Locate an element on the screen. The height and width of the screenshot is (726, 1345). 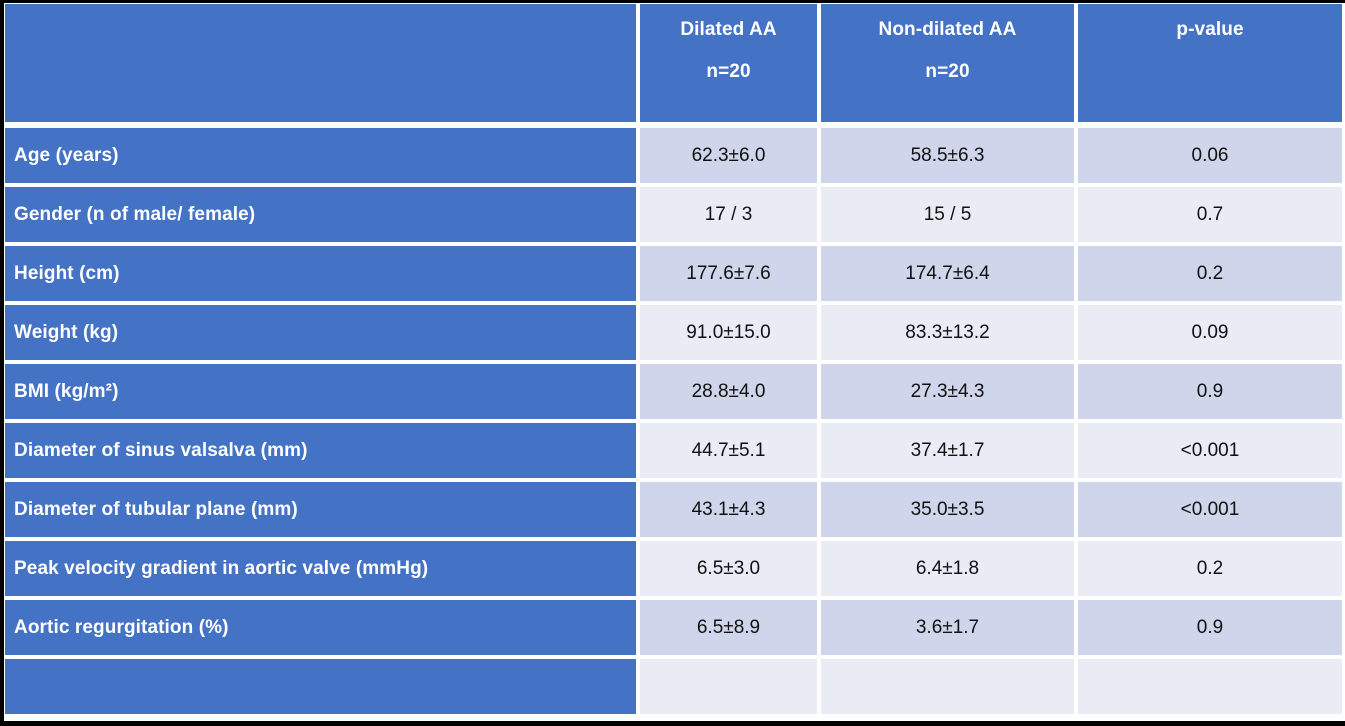
column-header-non-dilated: Non-dilated AA n=20 is located at coordinates (947, 63).